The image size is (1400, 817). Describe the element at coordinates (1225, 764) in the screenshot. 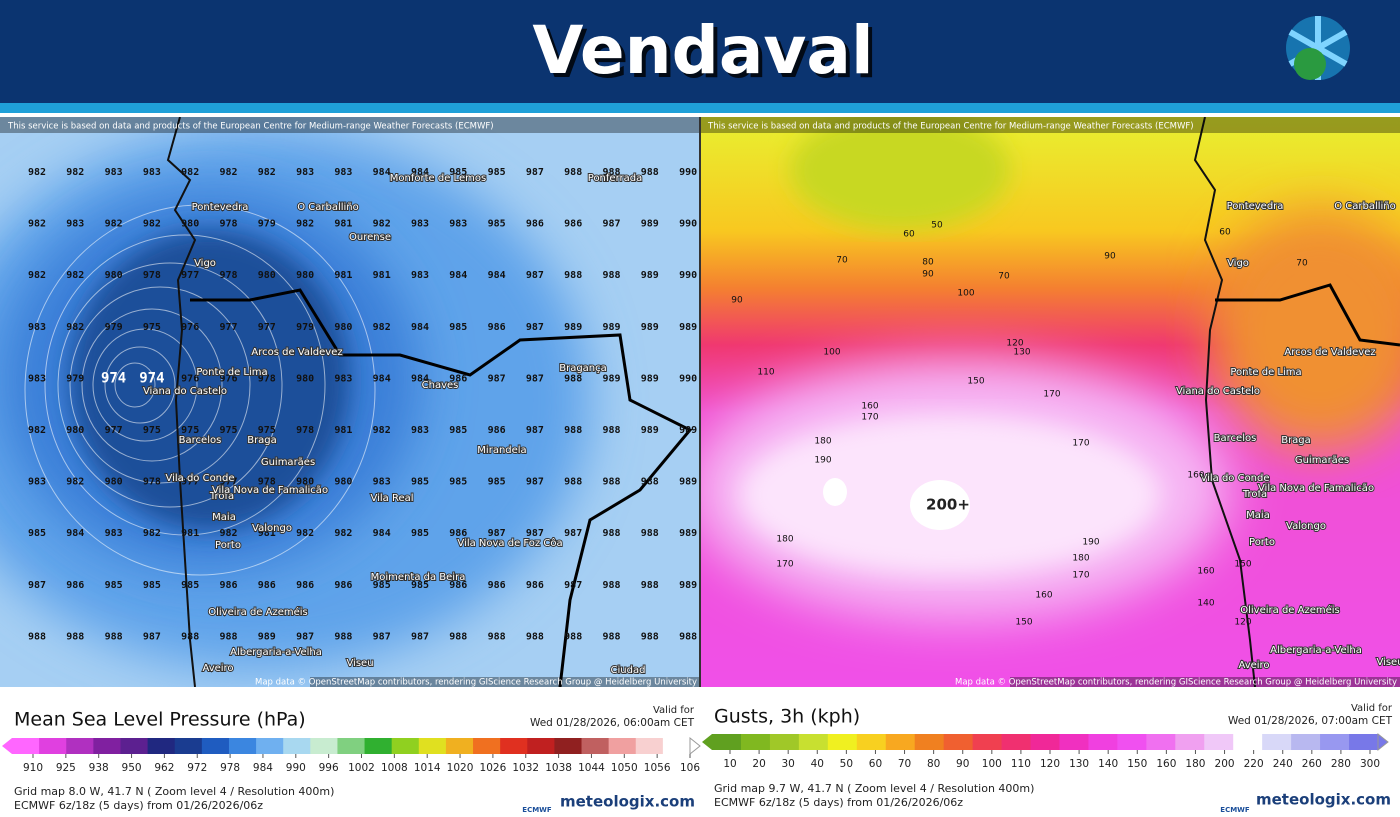

I see `colorbar-tick-label: 200` at that location.